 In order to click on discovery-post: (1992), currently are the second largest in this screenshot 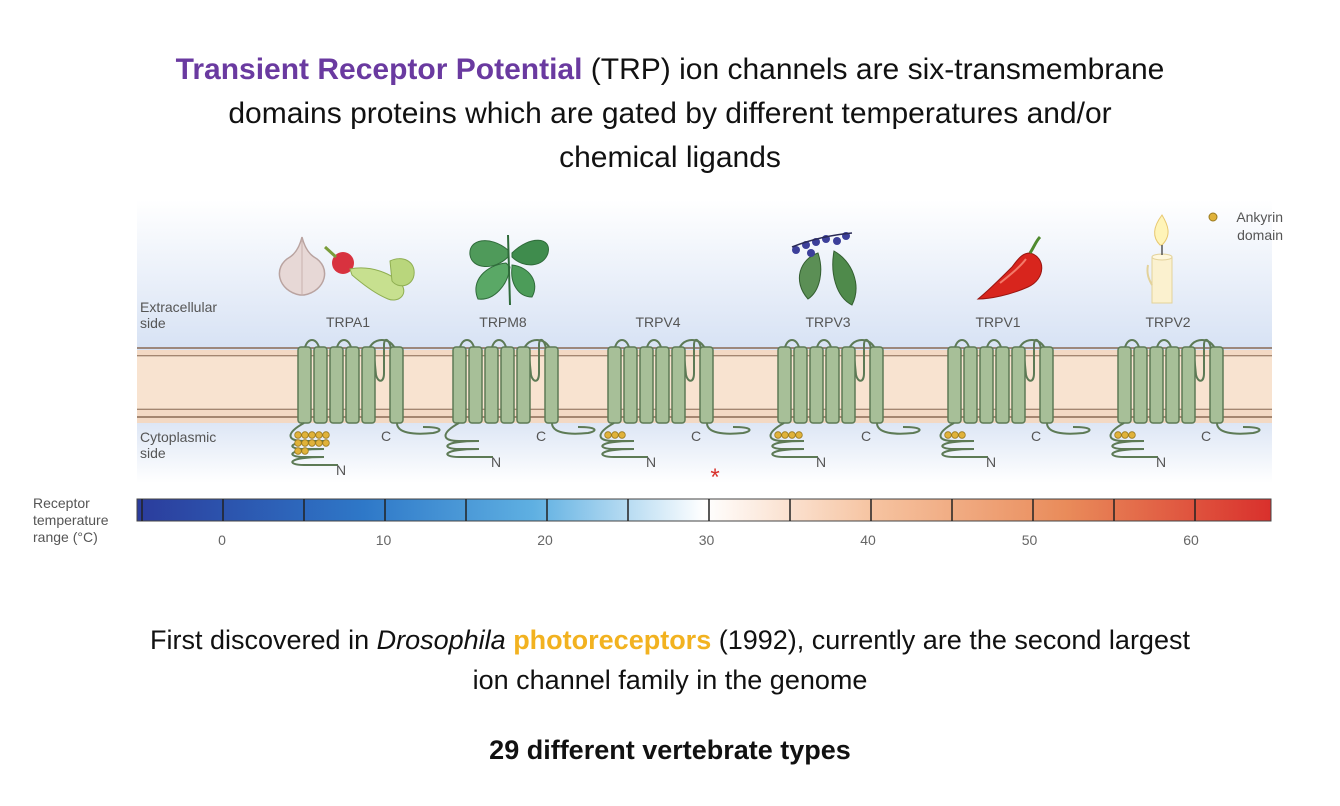, I will do `click(950, 640)`.